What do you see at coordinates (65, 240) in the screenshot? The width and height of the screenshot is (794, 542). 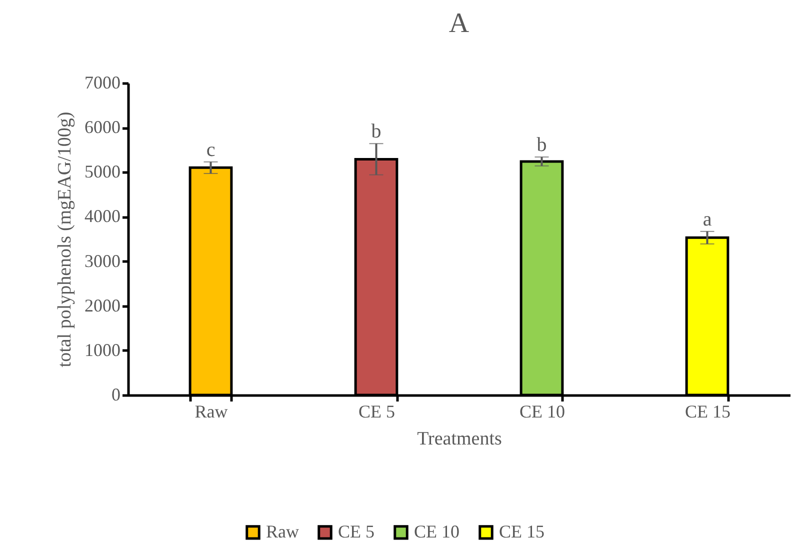 I see `y-axis-title: total polyphenols (mgEAG/100g)` at bounding box center [65, 240].